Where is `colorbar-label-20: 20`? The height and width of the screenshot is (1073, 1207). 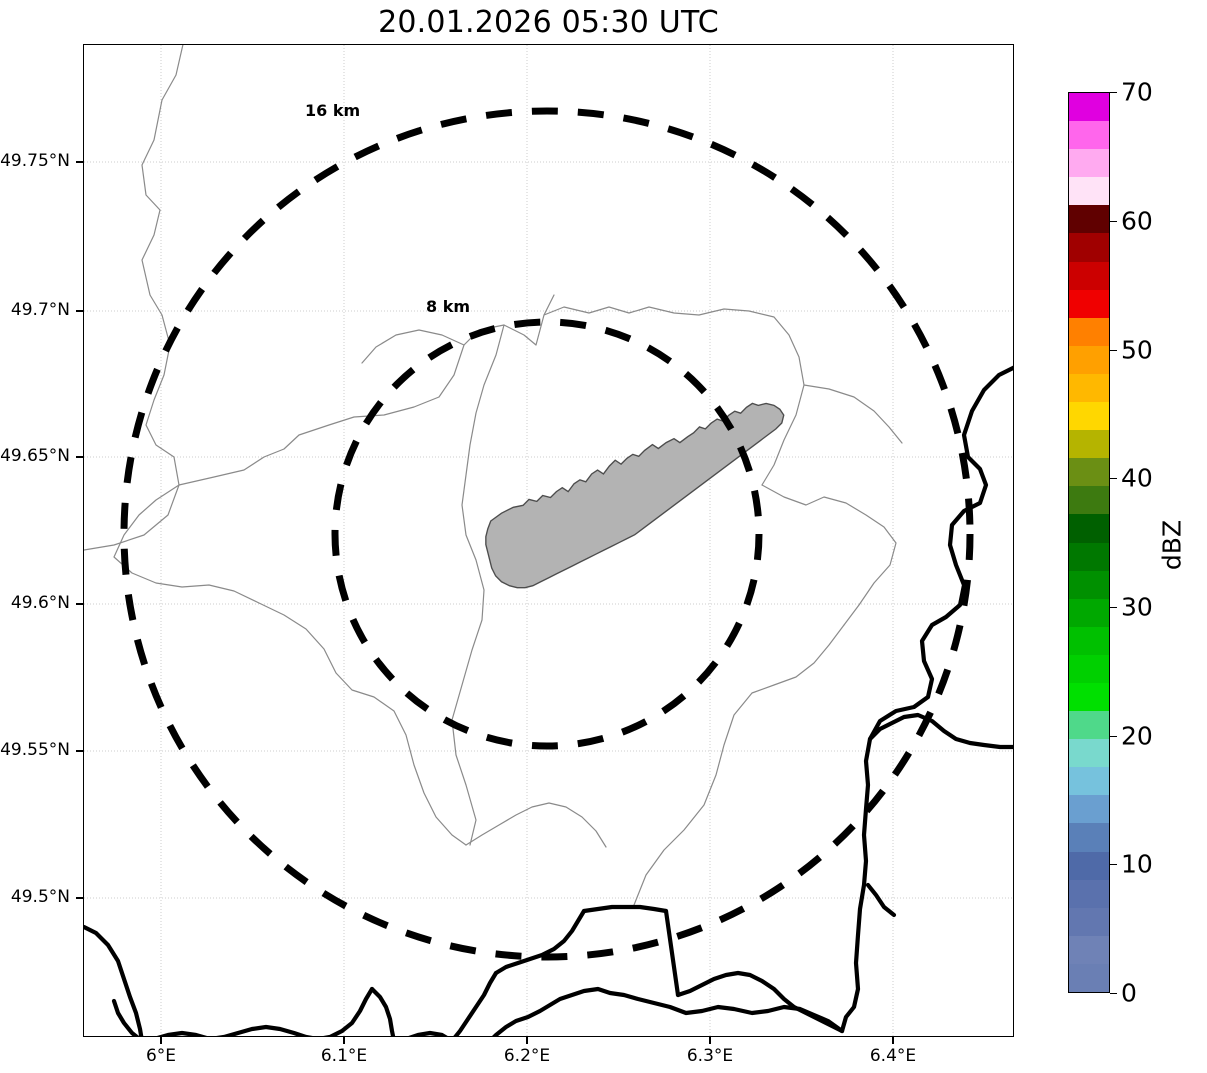 colorbar-label-20: 20 is located at coordinates (1137, 736).